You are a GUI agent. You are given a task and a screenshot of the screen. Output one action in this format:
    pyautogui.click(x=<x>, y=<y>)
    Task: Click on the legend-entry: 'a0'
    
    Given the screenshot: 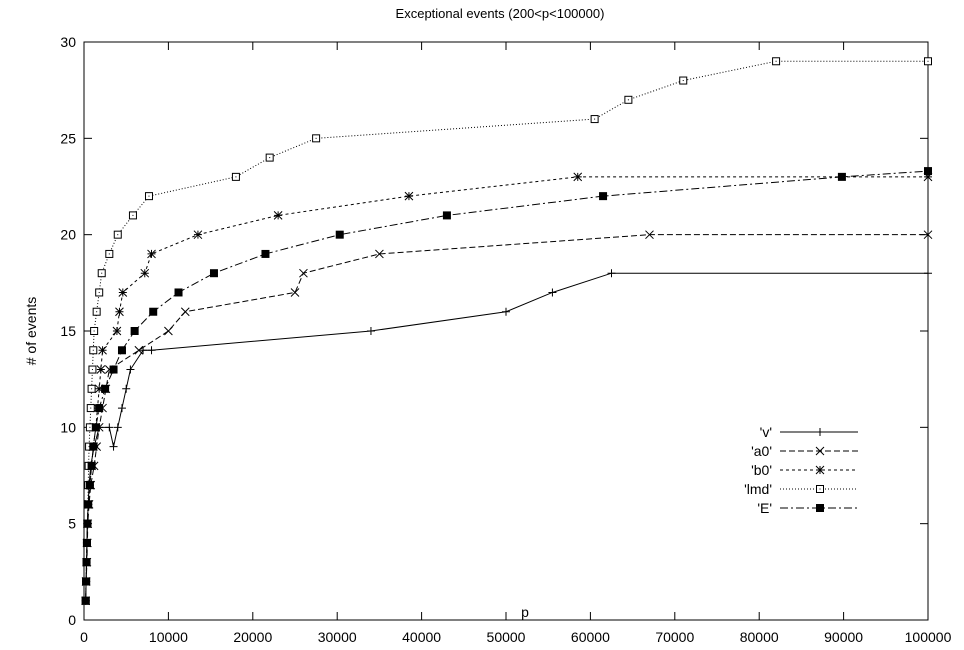 What is the action you would take?
    pyautogui.click(x=804, y=451)
    